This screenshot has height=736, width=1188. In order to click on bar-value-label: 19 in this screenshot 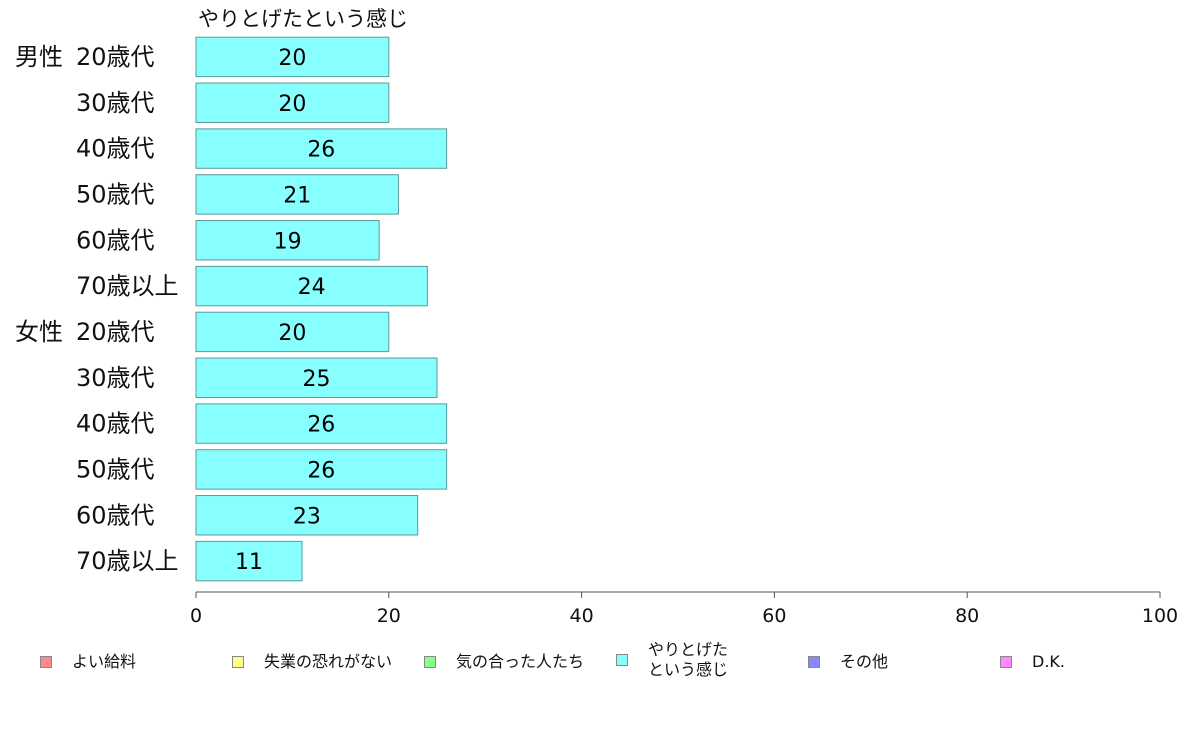, I will do `click(288, 241)`.